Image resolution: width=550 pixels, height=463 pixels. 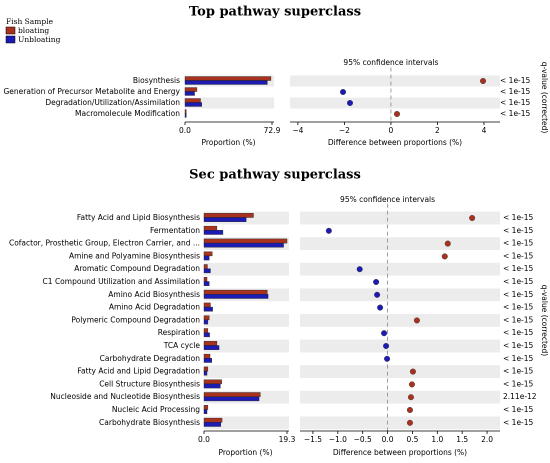 I want to click on category-label: TCA cycle, so click(x=182, y=345).